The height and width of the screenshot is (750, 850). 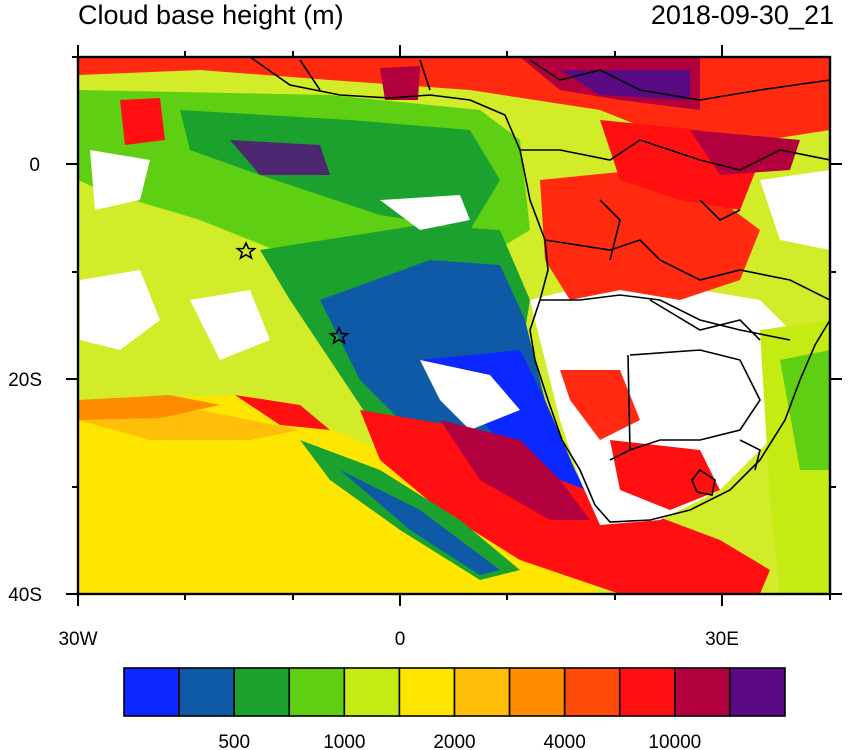 I want to click on markers, so click(x=292, y=293).